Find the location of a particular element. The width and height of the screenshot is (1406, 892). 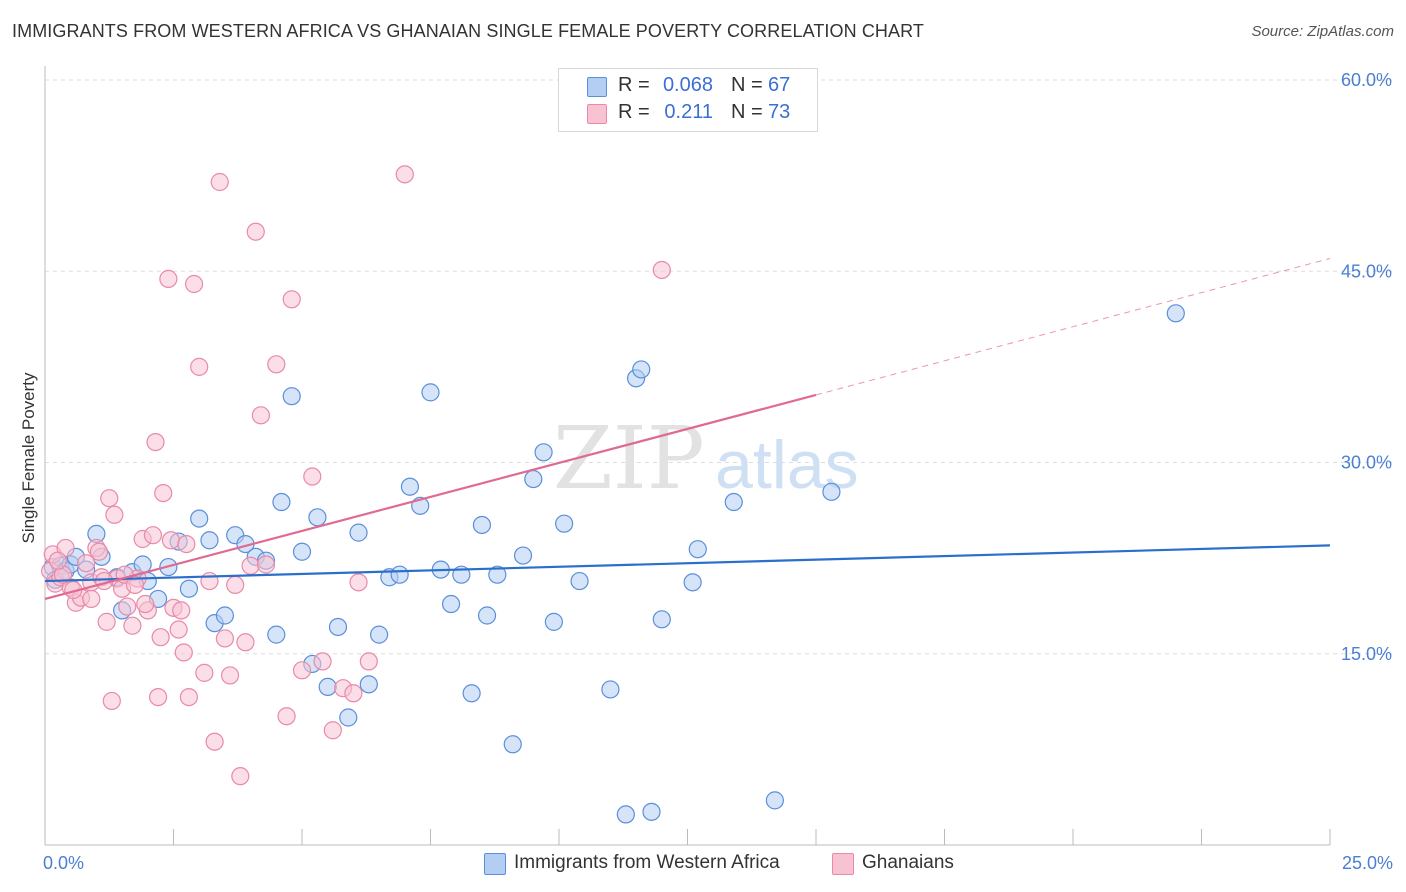

legend-label-blue: Immigrants from Western Africa is located at coordinates (647, 862).